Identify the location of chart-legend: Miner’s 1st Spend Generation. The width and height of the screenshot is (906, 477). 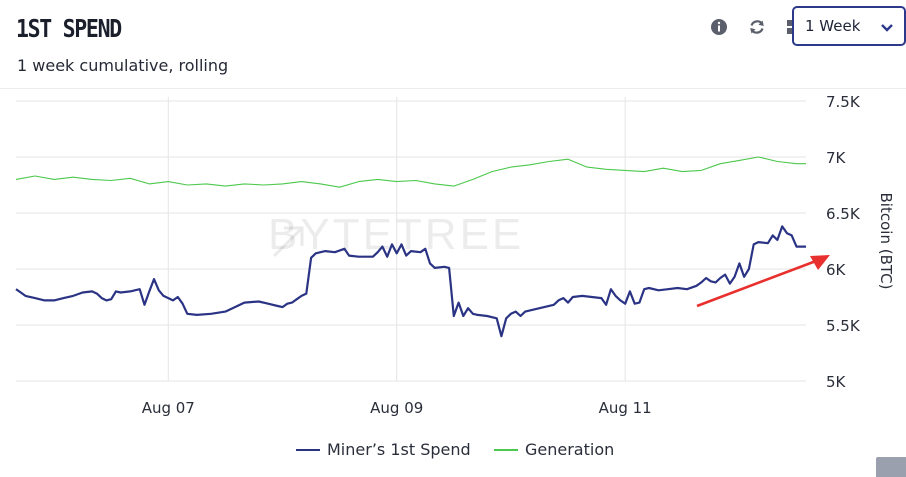
(453, 451).